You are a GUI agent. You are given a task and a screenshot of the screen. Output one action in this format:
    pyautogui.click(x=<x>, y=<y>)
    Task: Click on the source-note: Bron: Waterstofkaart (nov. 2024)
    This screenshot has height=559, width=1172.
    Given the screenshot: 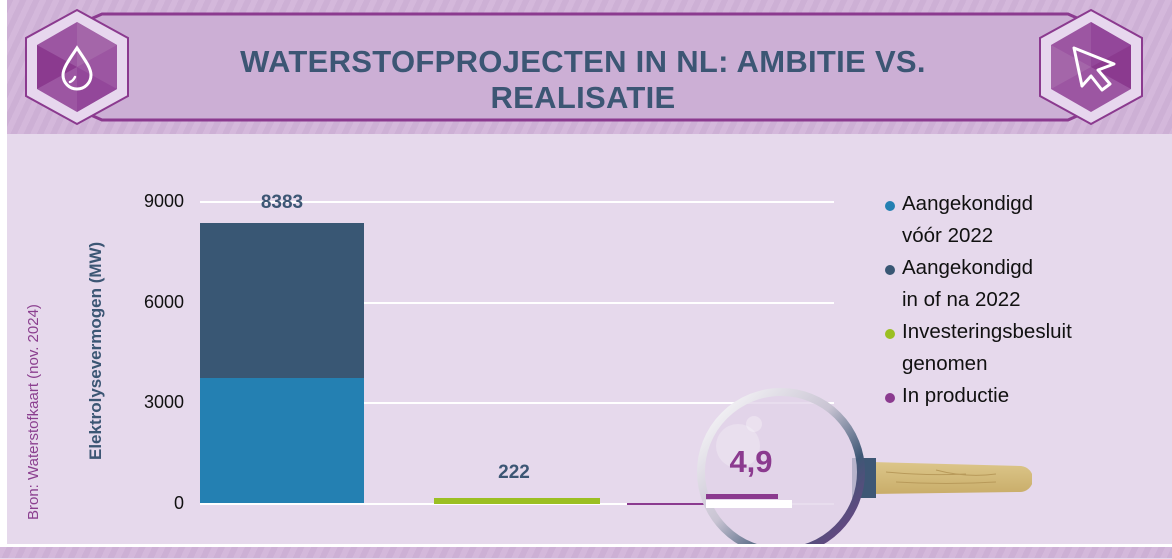 What is the action you would take?
    pyautogui.click(x=33, y=412)
    